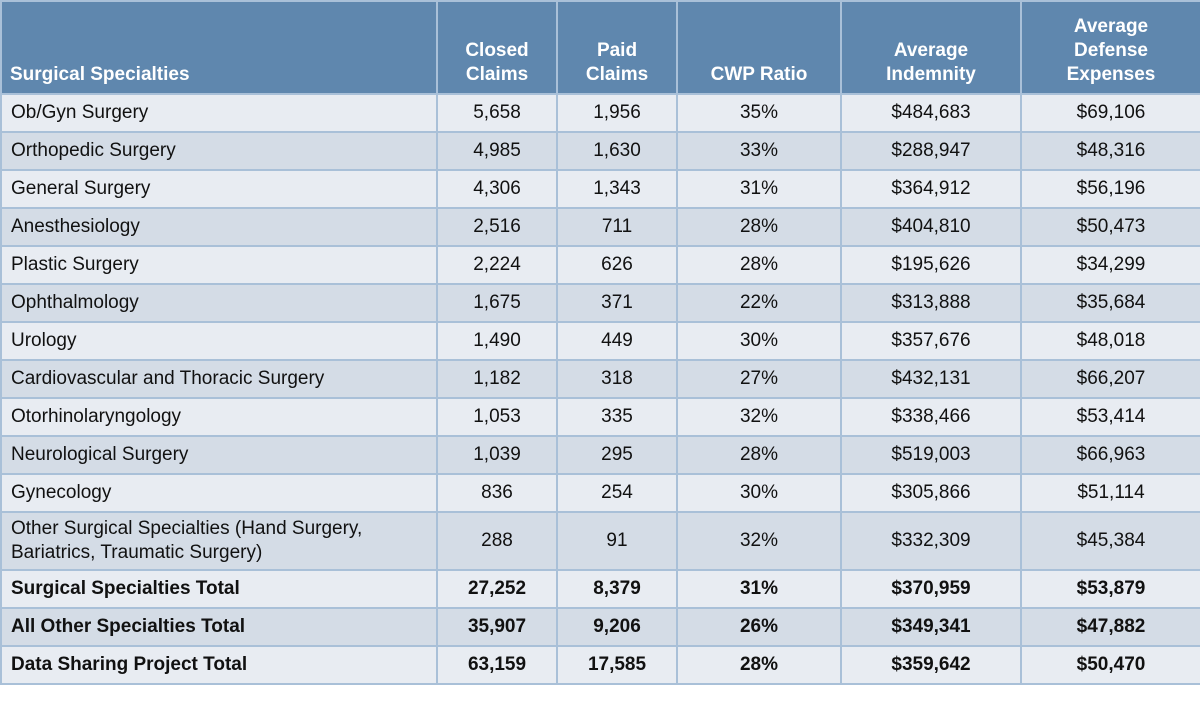 The width and height of the screenshot is (1200, 710). What do you see at coordinates (617, 493) in the screenshot?
I see `value-cell: 254` at bounding box center [617, 493].